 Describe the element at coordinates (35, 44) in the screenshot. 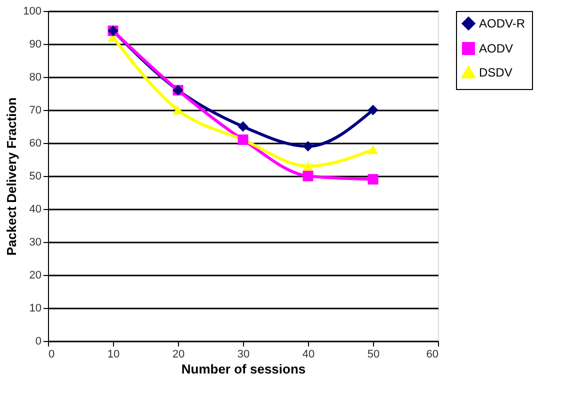

I see `y-tick-label: 90` at that location.